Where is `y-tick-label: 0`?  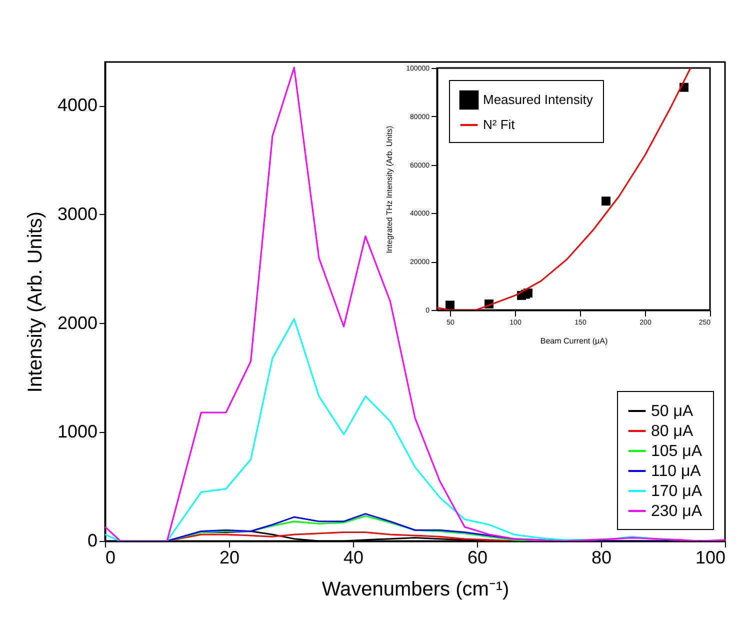 y-tick-label: 0 is located at coordinates (92, 540).